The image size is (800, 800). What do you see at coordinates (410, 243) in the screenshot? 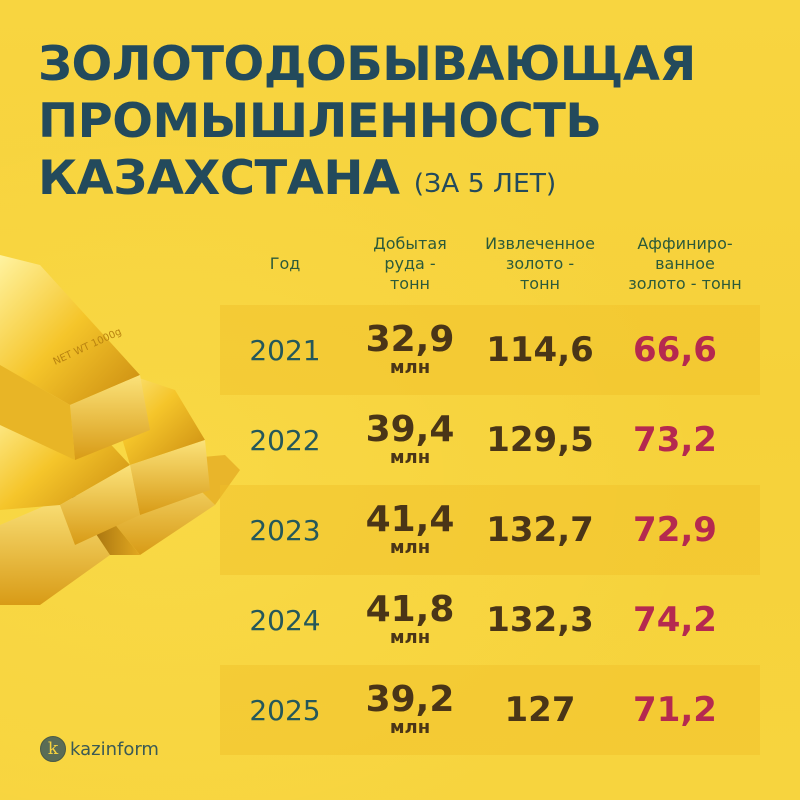
I see `header-text: Добытая` at bounding box center [410, 243].